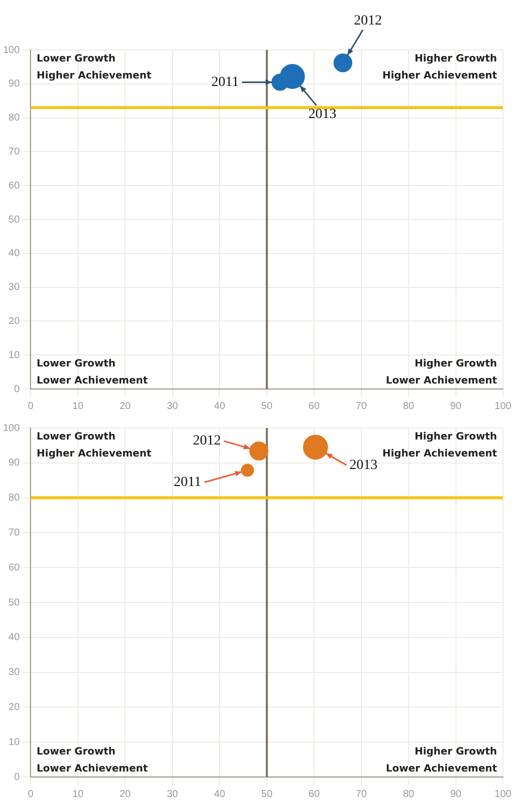  What do you see at coordinates (368, 21) in the screenshot?
I see `series-label: 2012` at bounding box center [368, 21].